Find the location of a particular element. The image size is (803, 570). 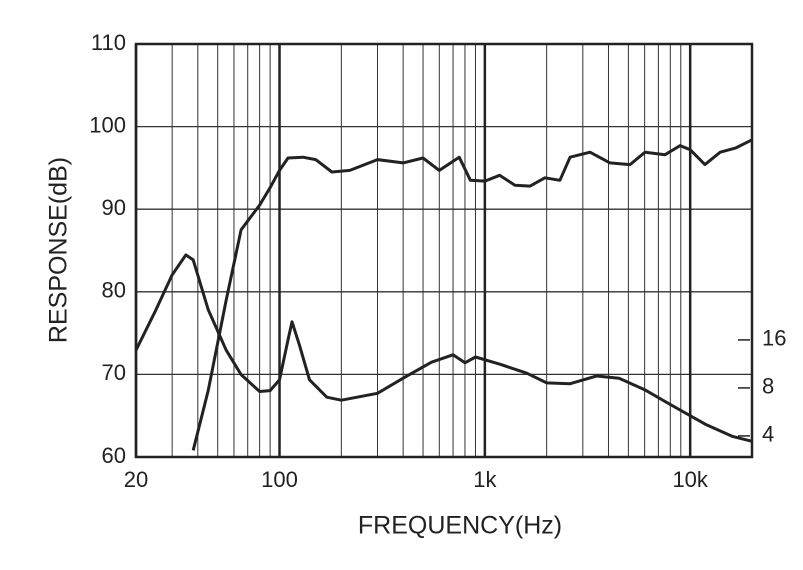

y2-tick-label: 16 is located at coordinates (774, 338).